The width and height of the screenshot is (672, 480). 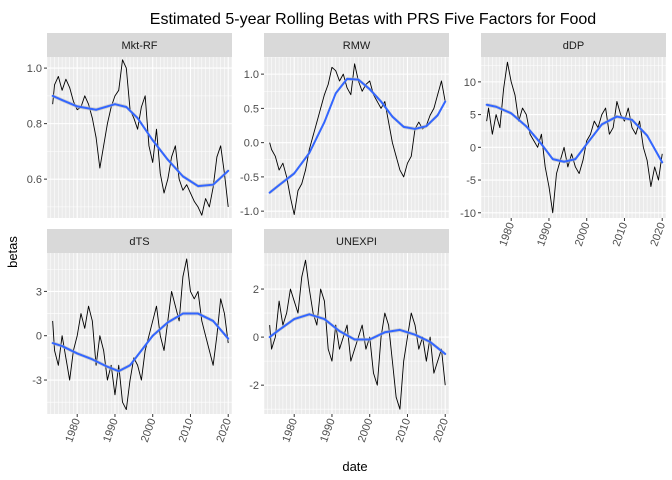 I want to click on beta-line-unexpi, so click(x=357, y=334).